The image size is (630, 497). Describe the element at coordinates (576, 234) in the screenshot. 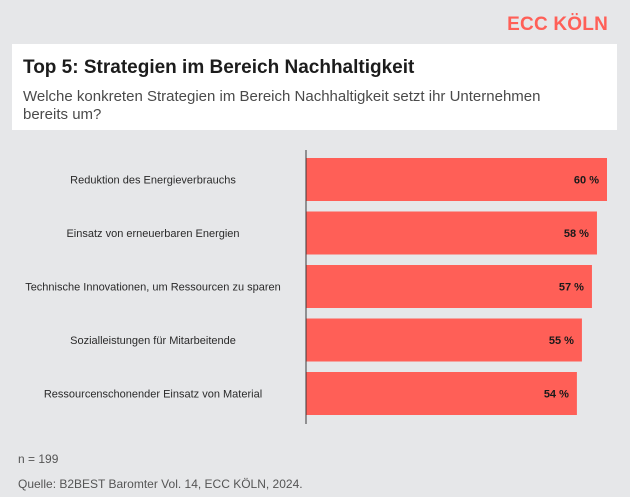

I see `value-label-2: 58 %` at that location.